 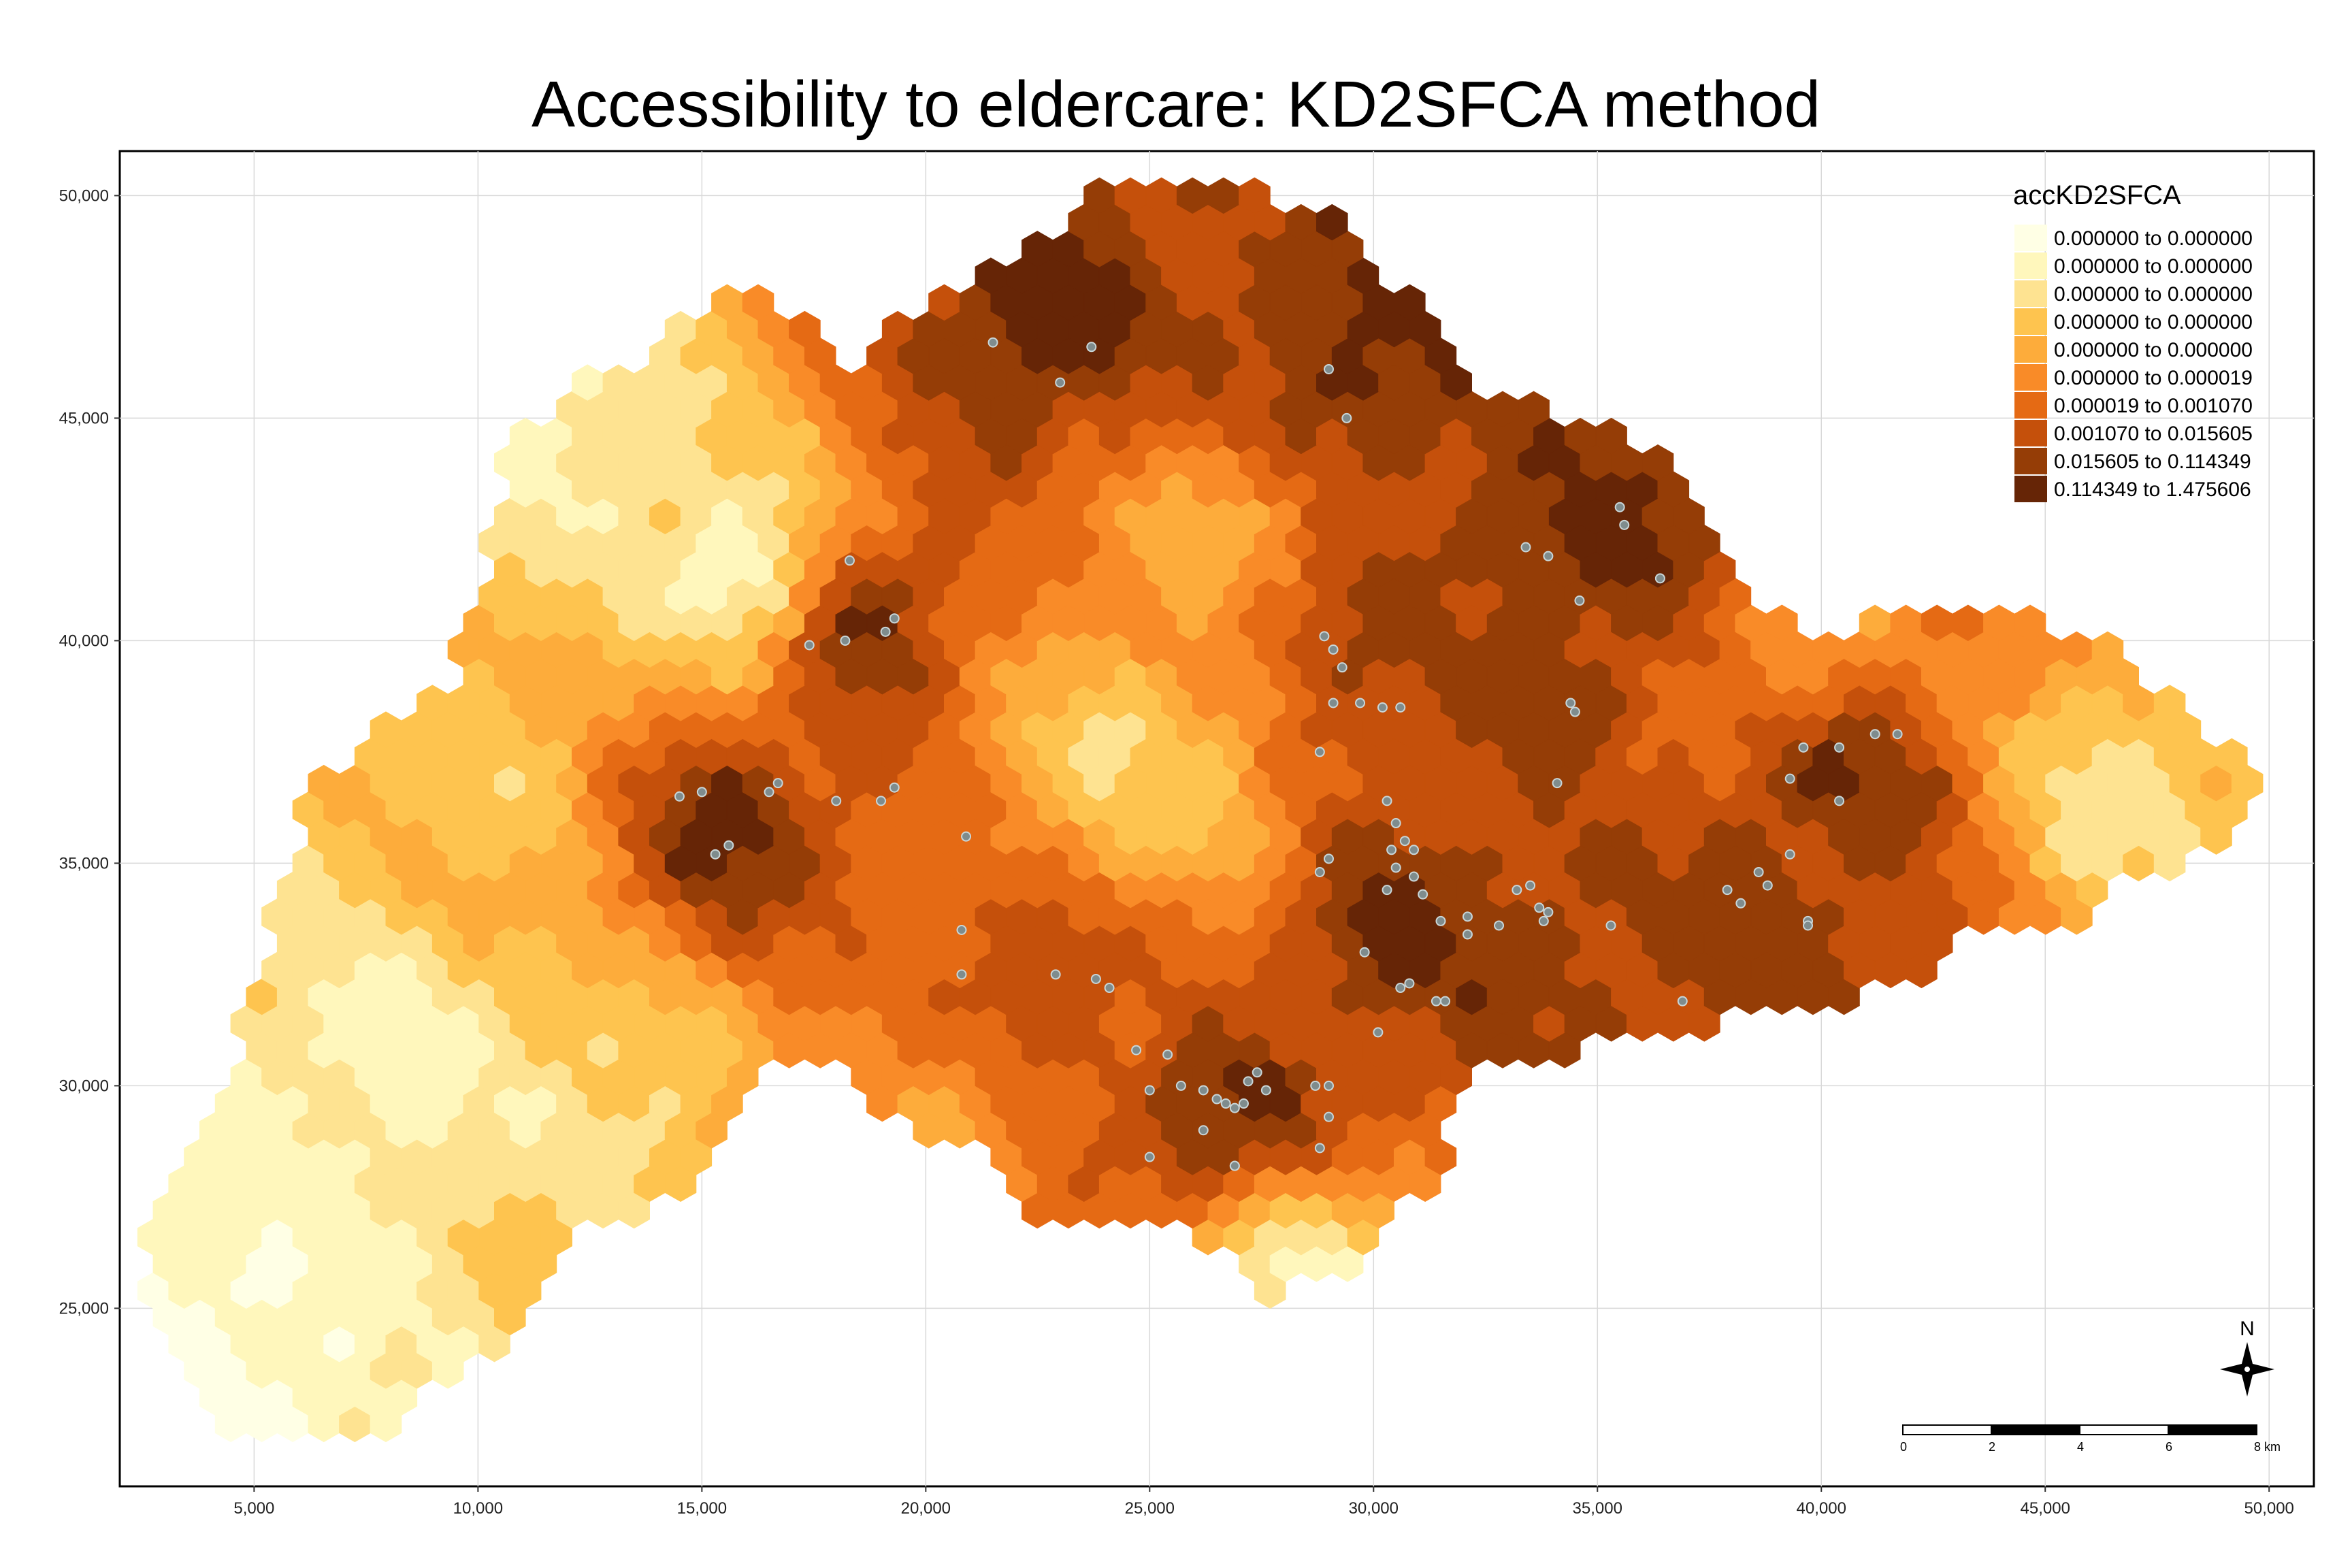 What do you see at coordinates (84, 195) in the screenshot?
I see `y-axis-tick-label: 50,000` at bounding box center [84, 195].